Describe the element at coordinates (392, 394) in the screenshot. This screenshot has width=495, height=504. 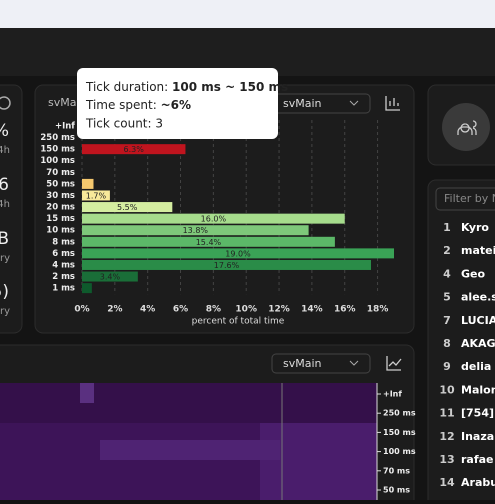
I see `heatmap-y-label: +Inf` at that location.